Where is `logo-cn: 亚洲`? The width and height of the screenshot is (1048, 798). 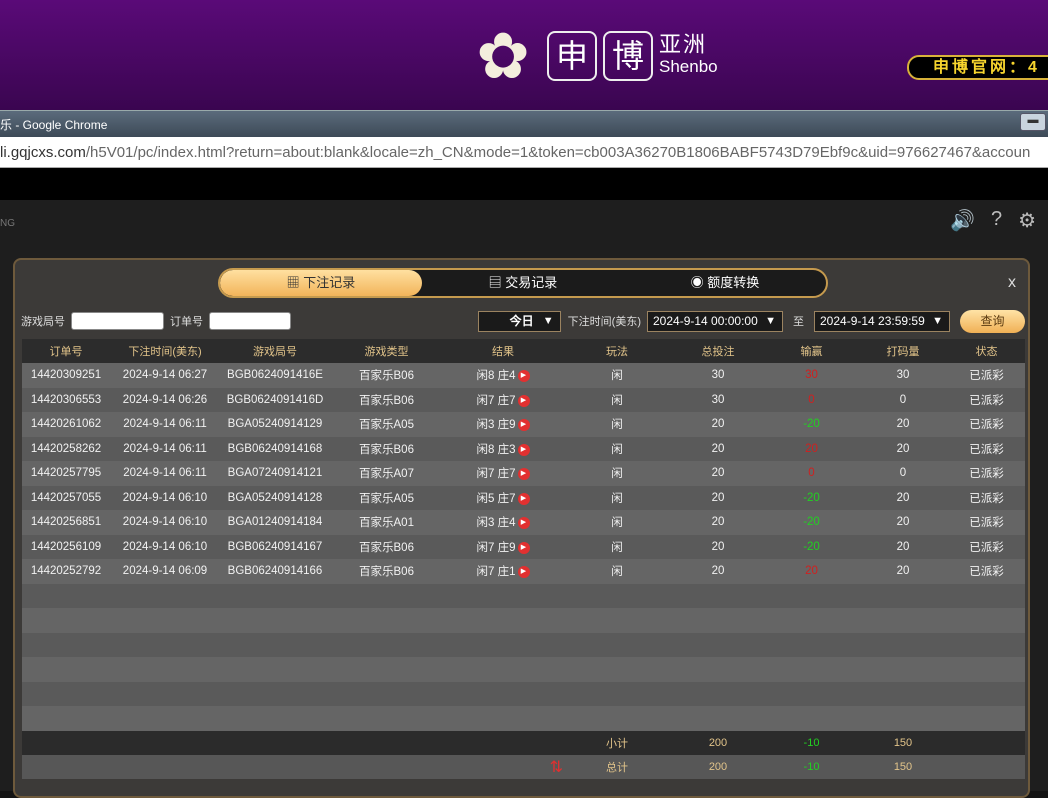
logo-cn: 亚洲 is located at coordinates (683, 44).